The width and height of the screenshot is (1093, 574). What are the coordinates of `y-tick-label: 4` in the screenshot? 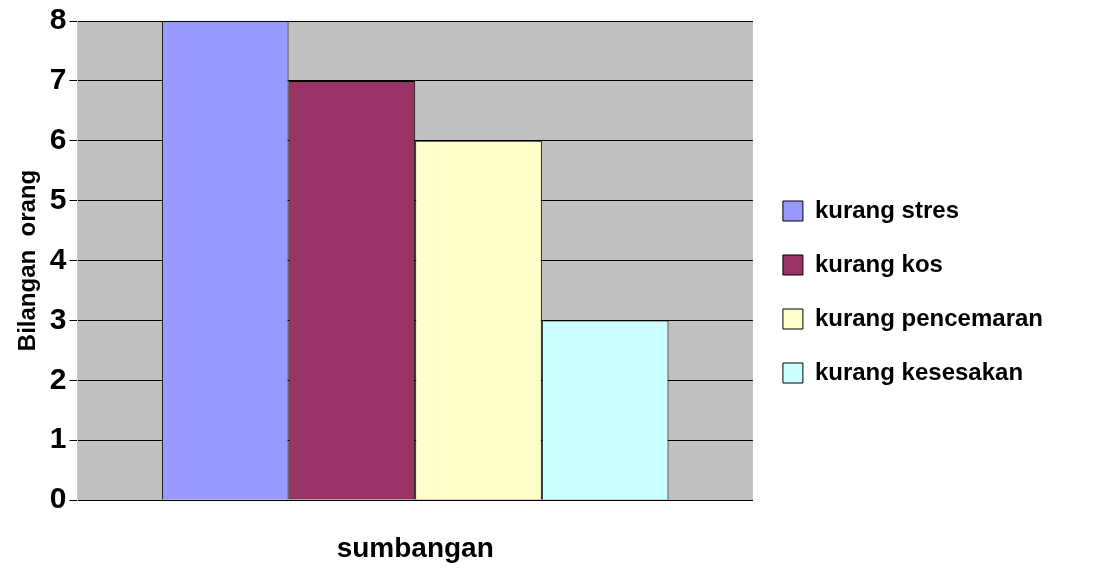 It's located at (58, 258).